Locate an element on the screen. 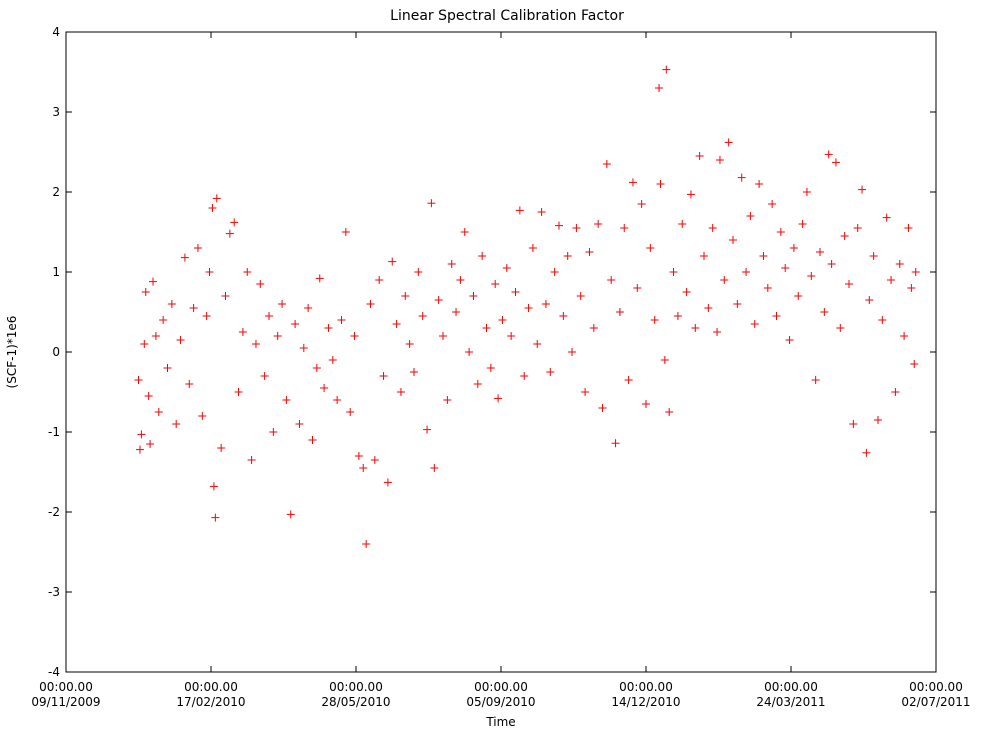 The height and width of the screenshot is (732, 984). y-tick-label: 1 is located at coordinates (56, 272).